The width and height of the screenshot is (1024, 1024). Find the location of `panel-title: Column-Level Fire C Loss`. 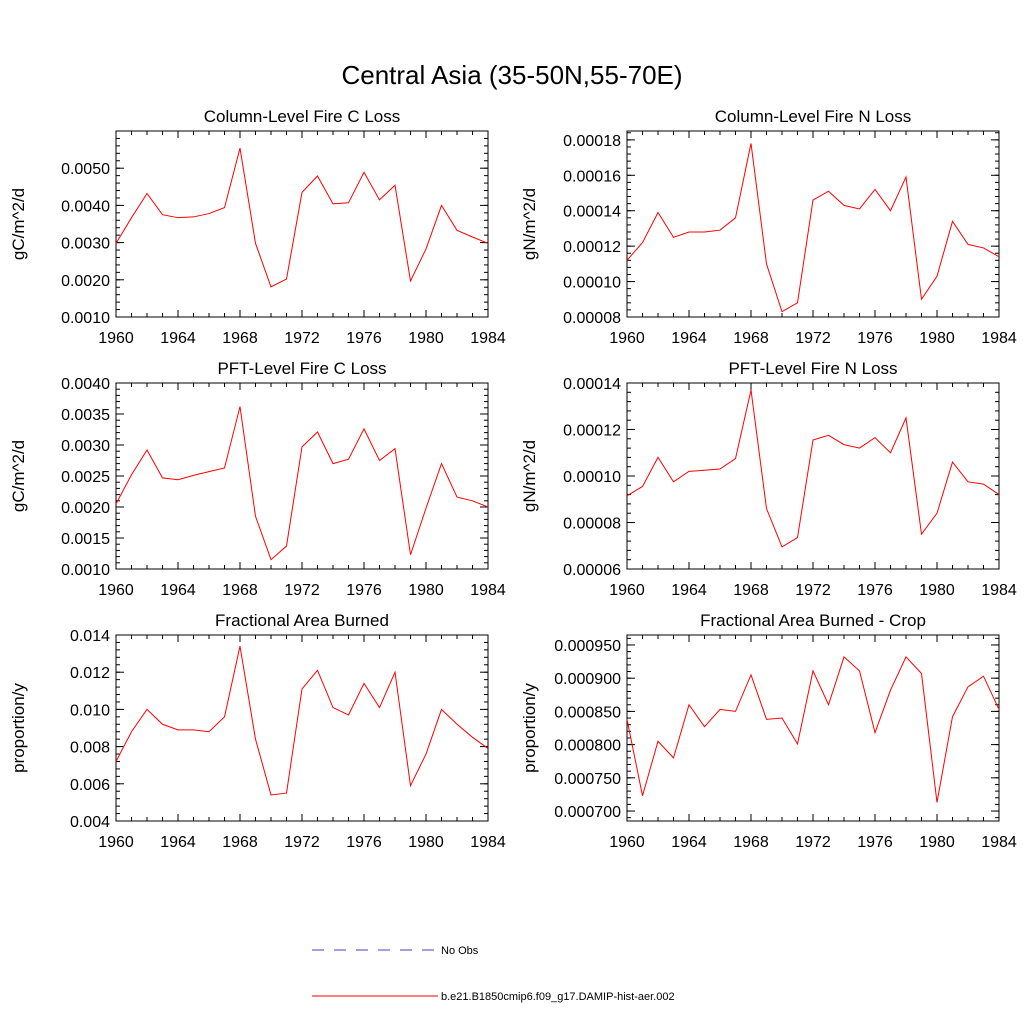

panel-title: Column-Level Fire C Loss is located at coordinates (302, 116).